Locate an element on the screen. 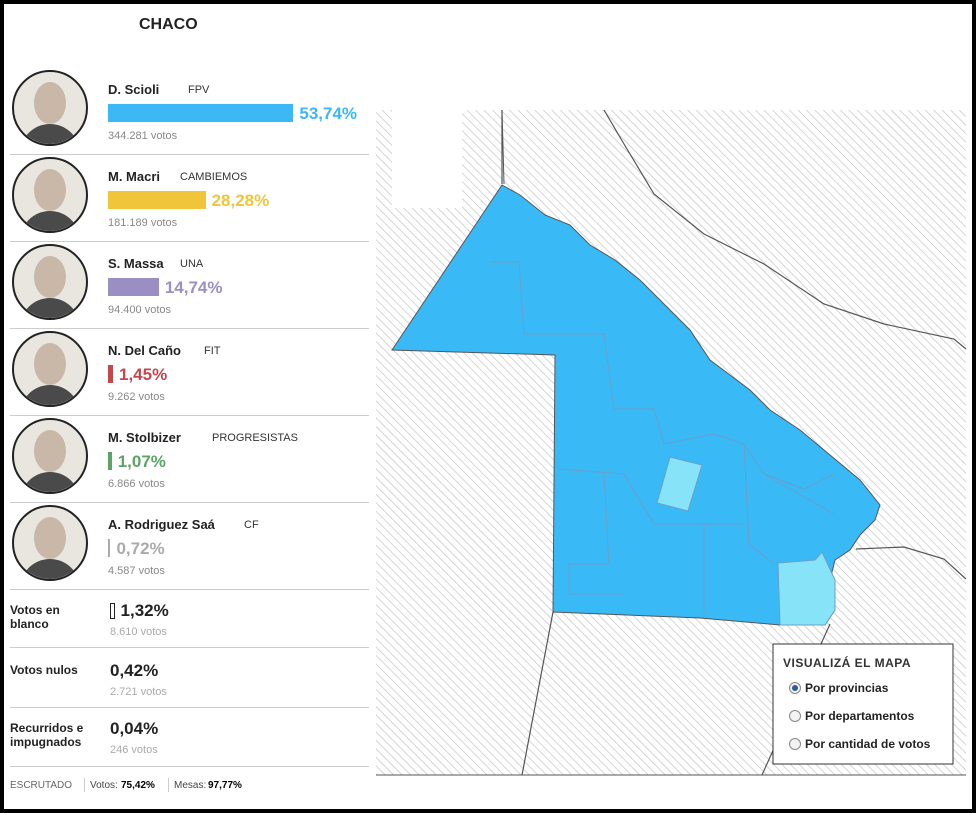 The width and height of the screenshot is (976, 813). radio-label: Por cantidad de votos is located at coordinates (868, 744).